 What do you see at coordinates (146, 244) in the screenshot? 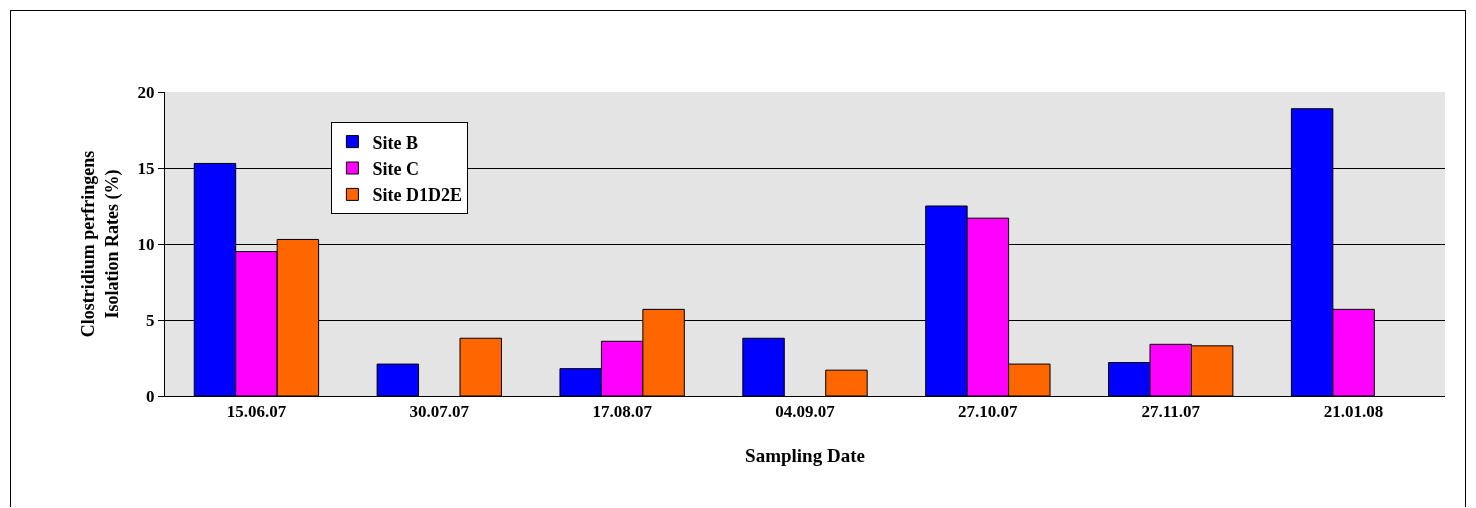
I see `y-tick-label: 10` at bounding box center [146, 244].